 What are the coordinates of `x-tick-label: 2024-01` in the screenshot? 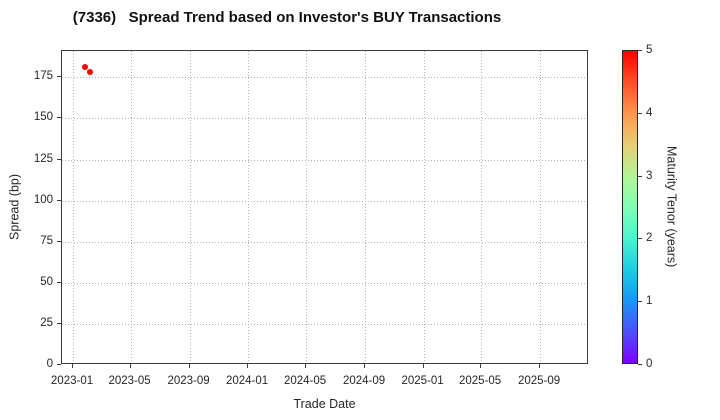 It's located at (247, 381).